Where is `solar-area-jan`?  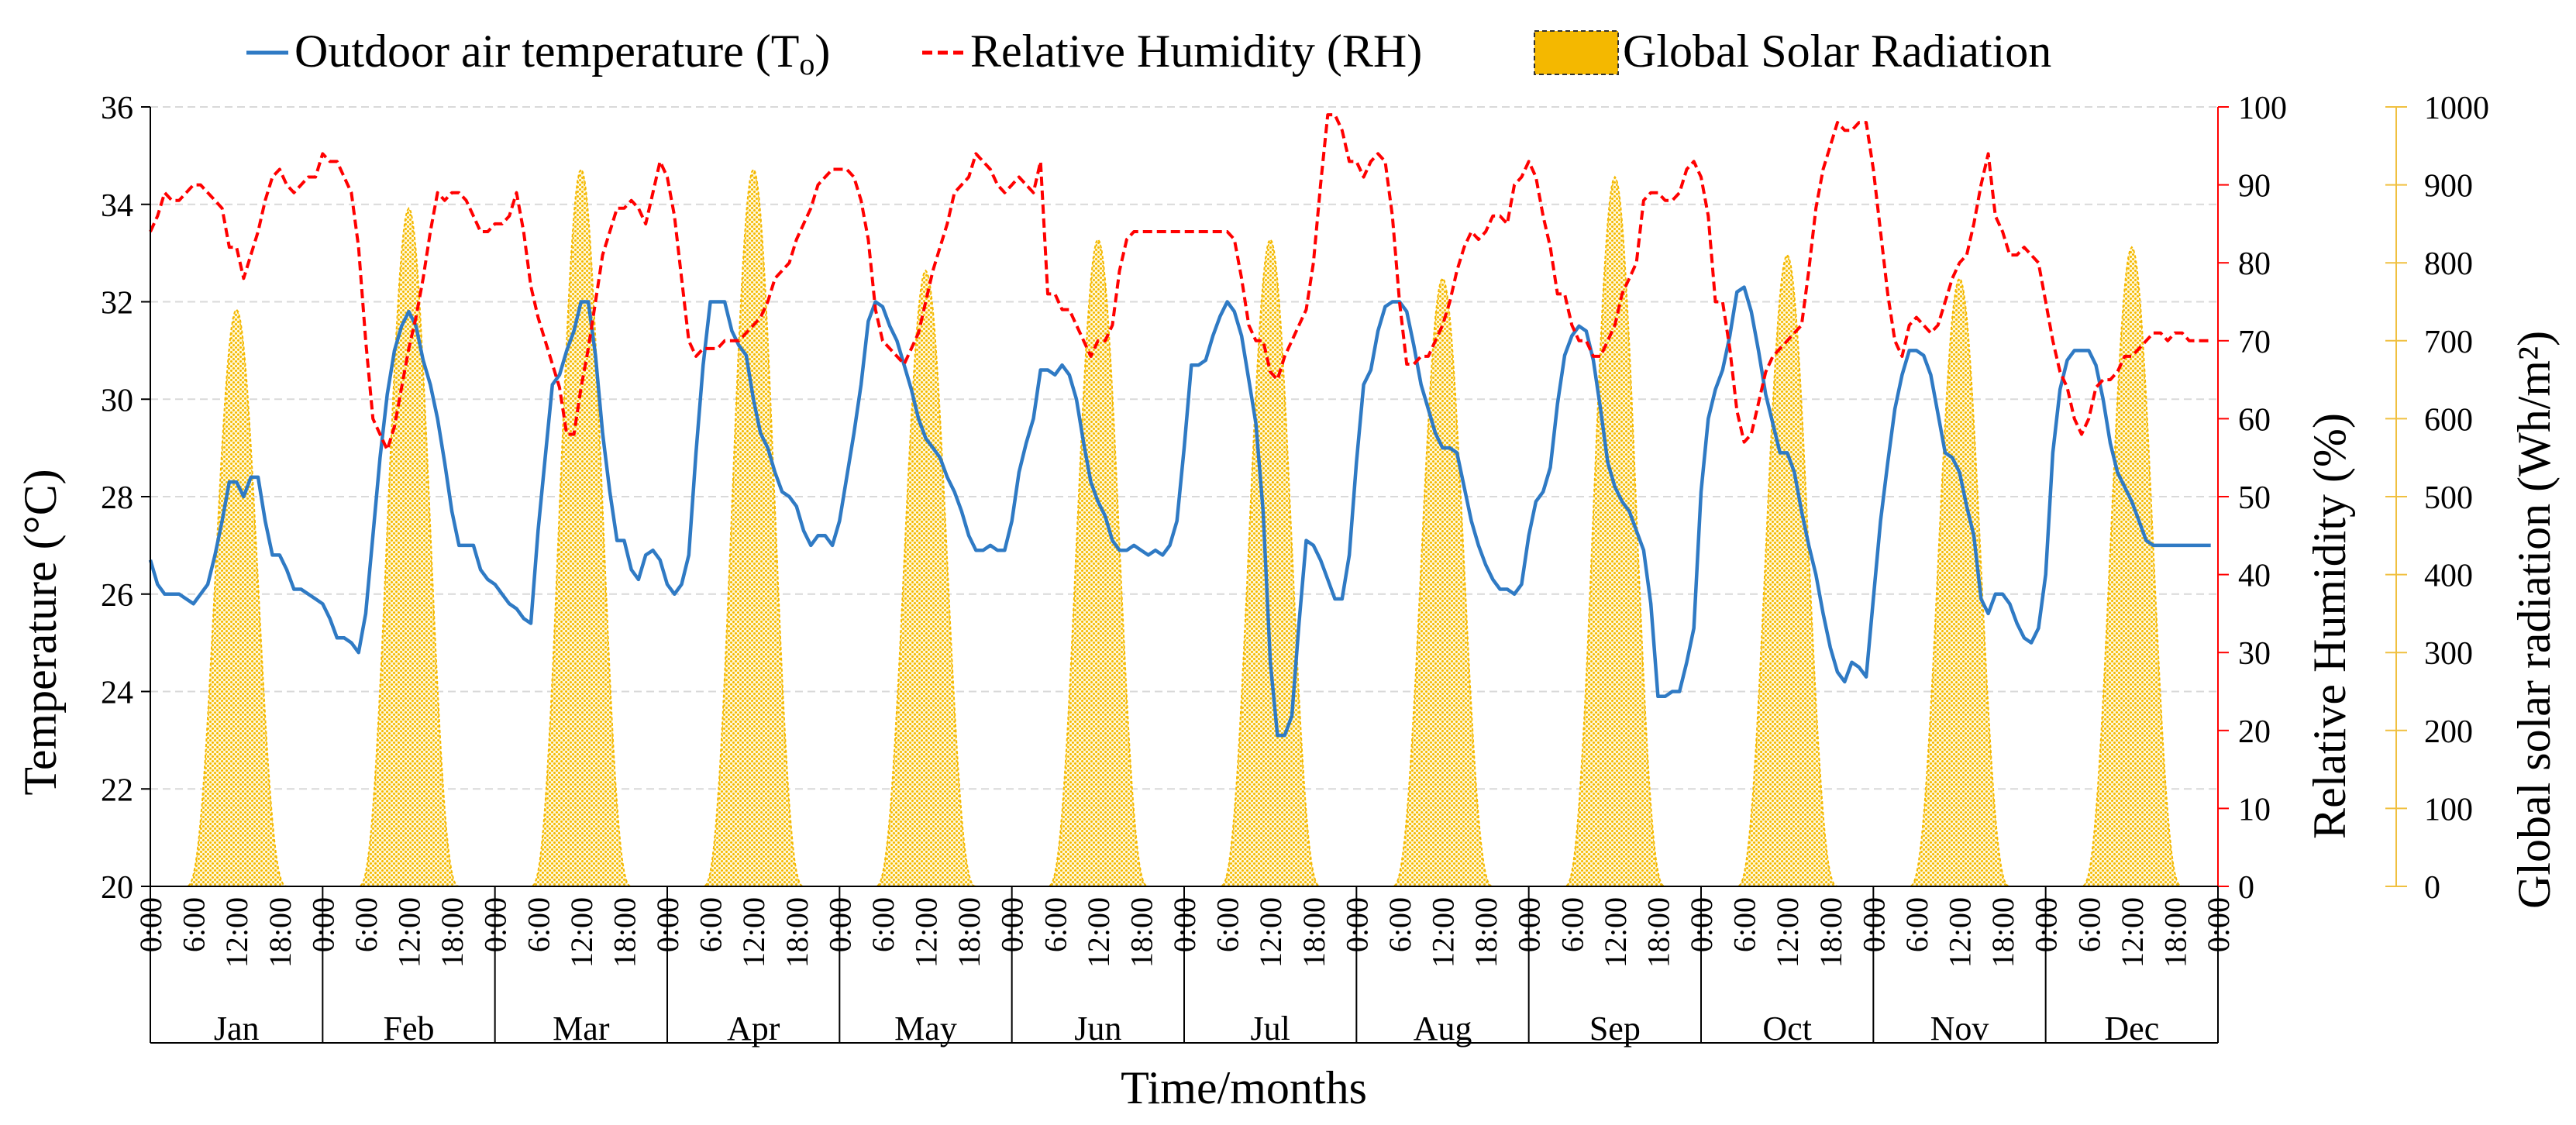
solar-area-jan is located at coordinates (236, 597).